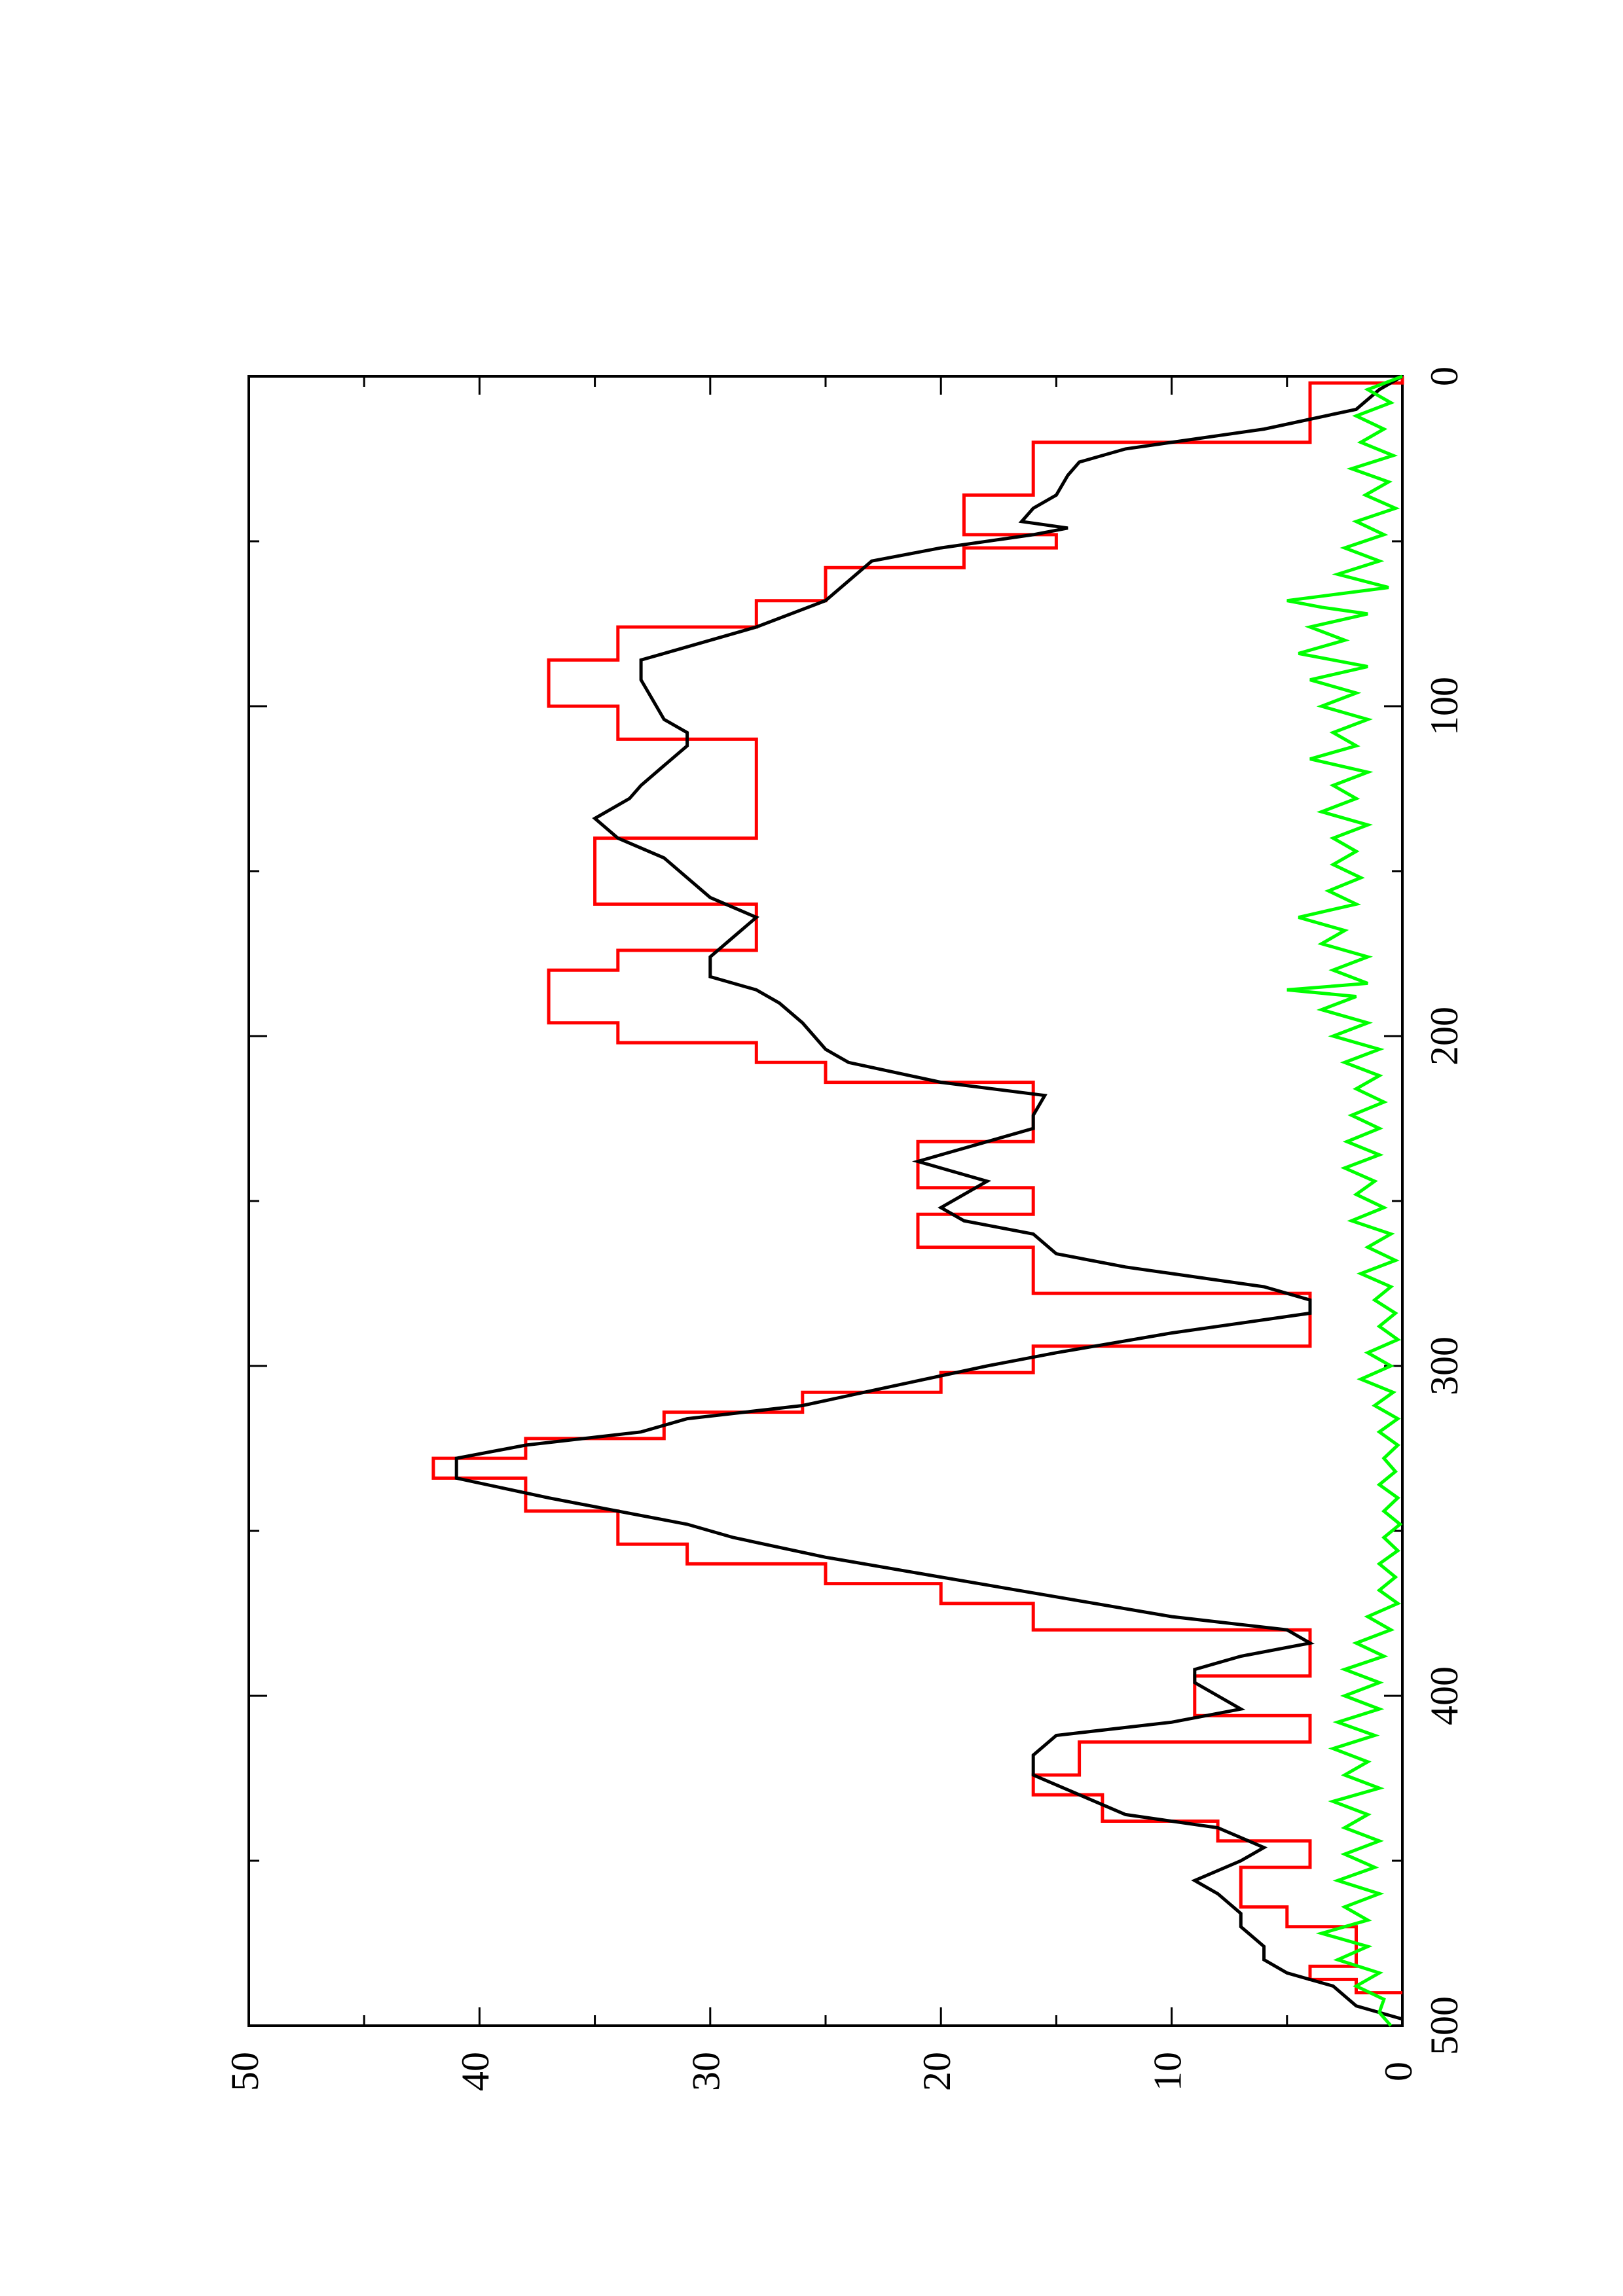  Describe the element at coordinates (1167, 2071) in the screenshot. I see `y-tick-label: 10` at that location.